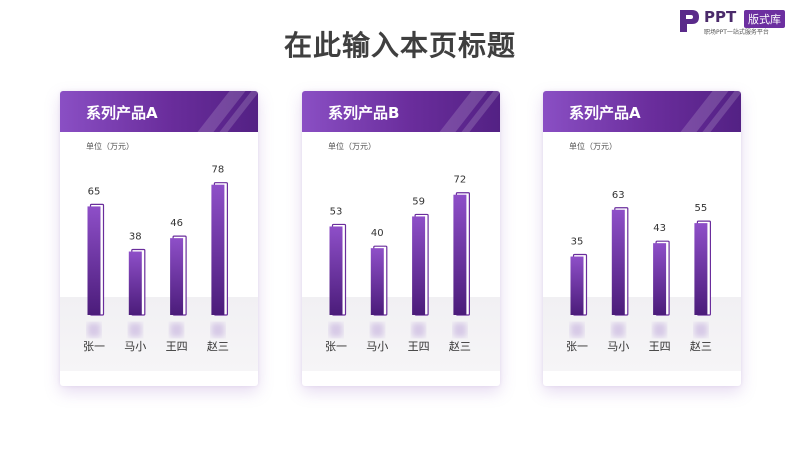  What do you see at coordinates (639, 271) in the screenshot?
I see `bar-chart-3: 35 张一 63 马小 43 王四 55 赵三` at bounding box center [639, 271].